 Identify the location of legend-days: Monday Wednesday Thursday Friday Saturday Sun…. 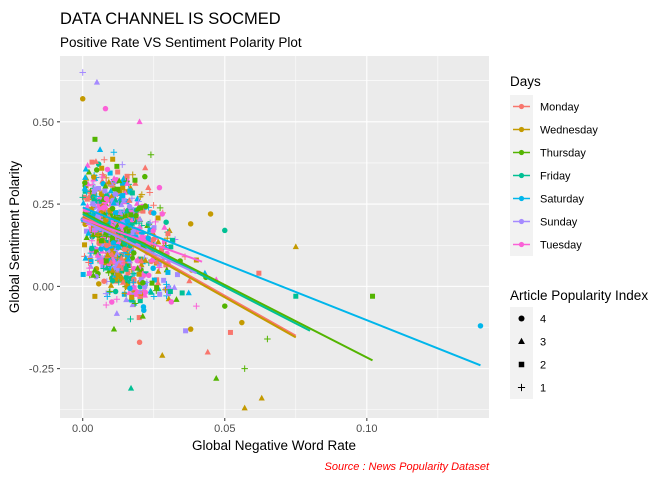
(554, 175).